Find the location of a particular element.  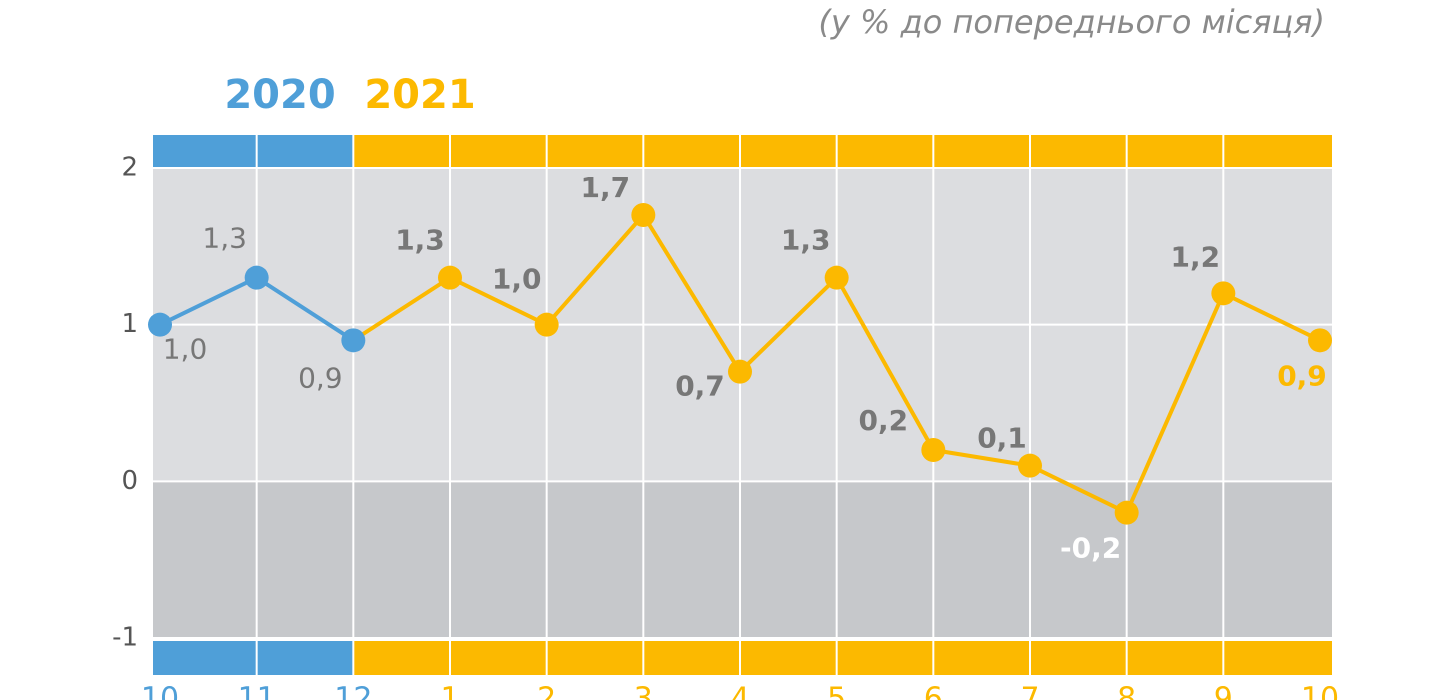

x-tick-label: 1 is located at coordinates (449, 691).